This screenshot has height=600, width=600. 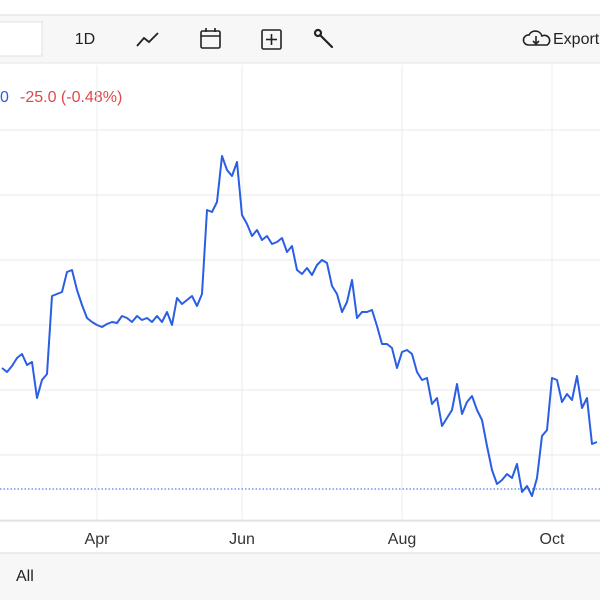 I want to click on export-button: Export, so click(x=561, y=39).